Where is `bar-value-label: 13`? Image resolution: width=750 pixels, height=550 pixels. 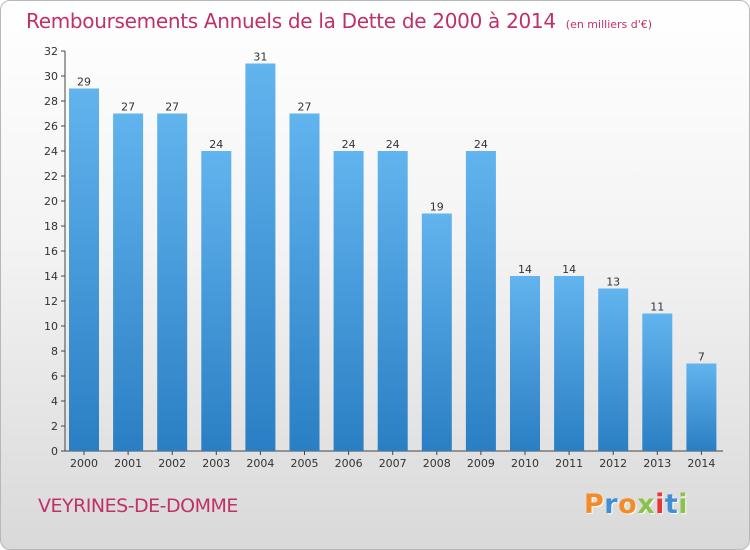 bar-value-label: 13 is located at coordinates (613, 282).